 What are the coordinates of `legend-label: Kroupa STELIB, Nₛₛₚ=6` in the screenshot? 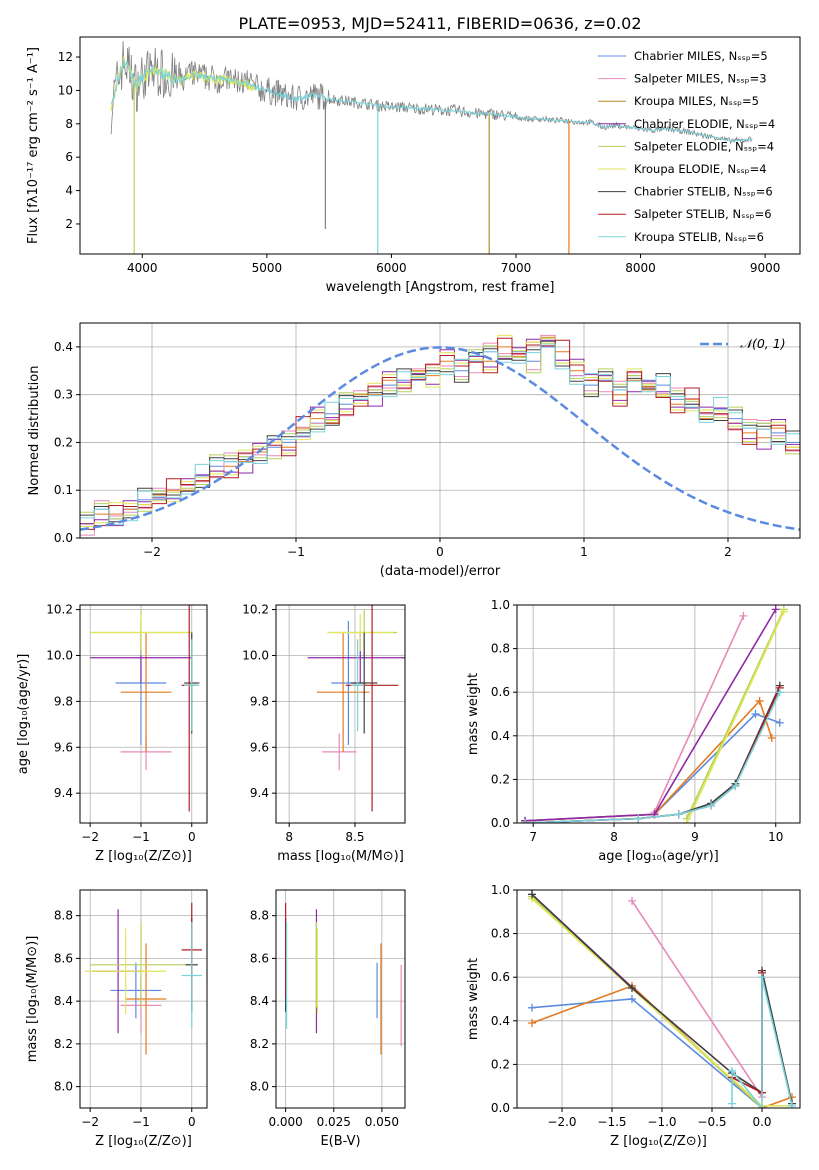 It's located at (699, 237).